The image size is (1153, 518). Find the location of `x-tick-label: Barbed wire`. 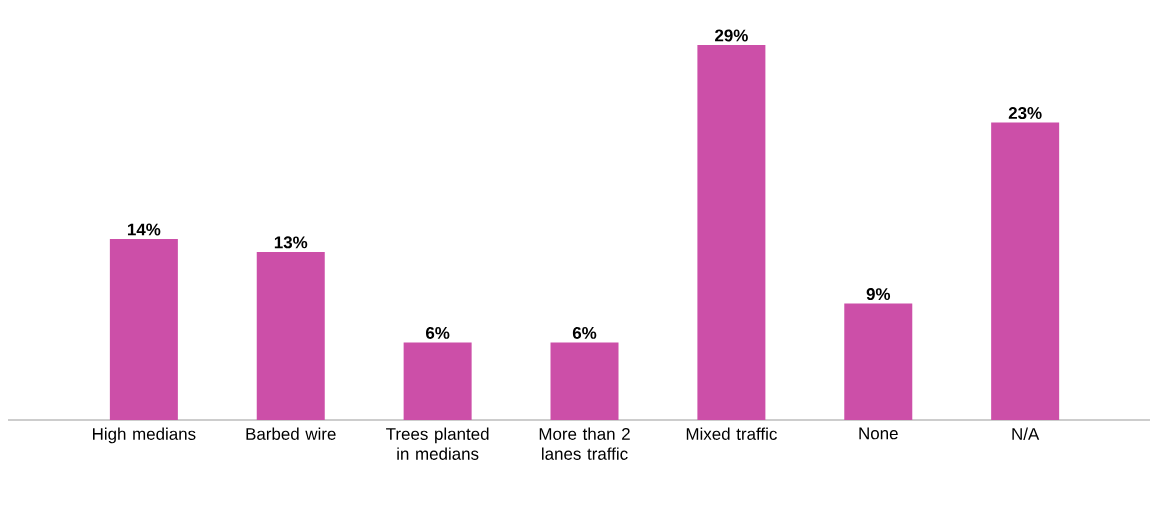

x-tick-label: Barbed wire is located at coordinates (291, 433).